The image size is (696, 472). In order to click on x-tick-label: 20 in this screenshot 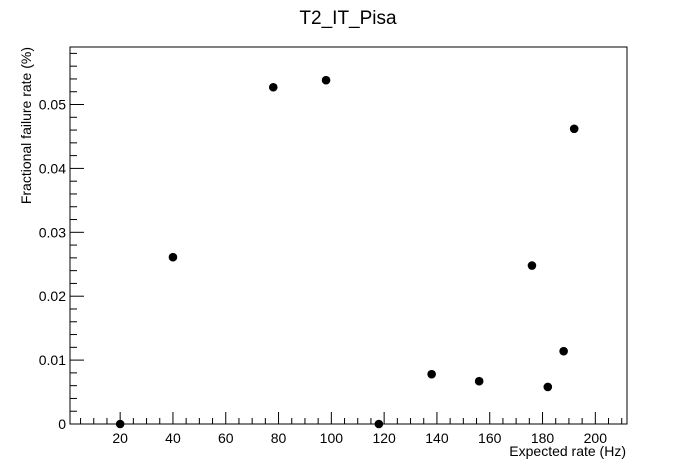, I will do `click(120, 438)`.